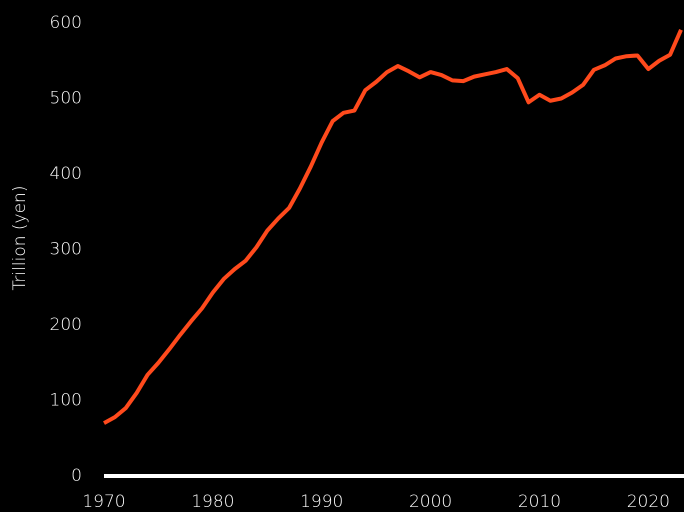 This screenshot has width=684, height=512. I want to click on y-tick-label: 600, so click(66, 23).